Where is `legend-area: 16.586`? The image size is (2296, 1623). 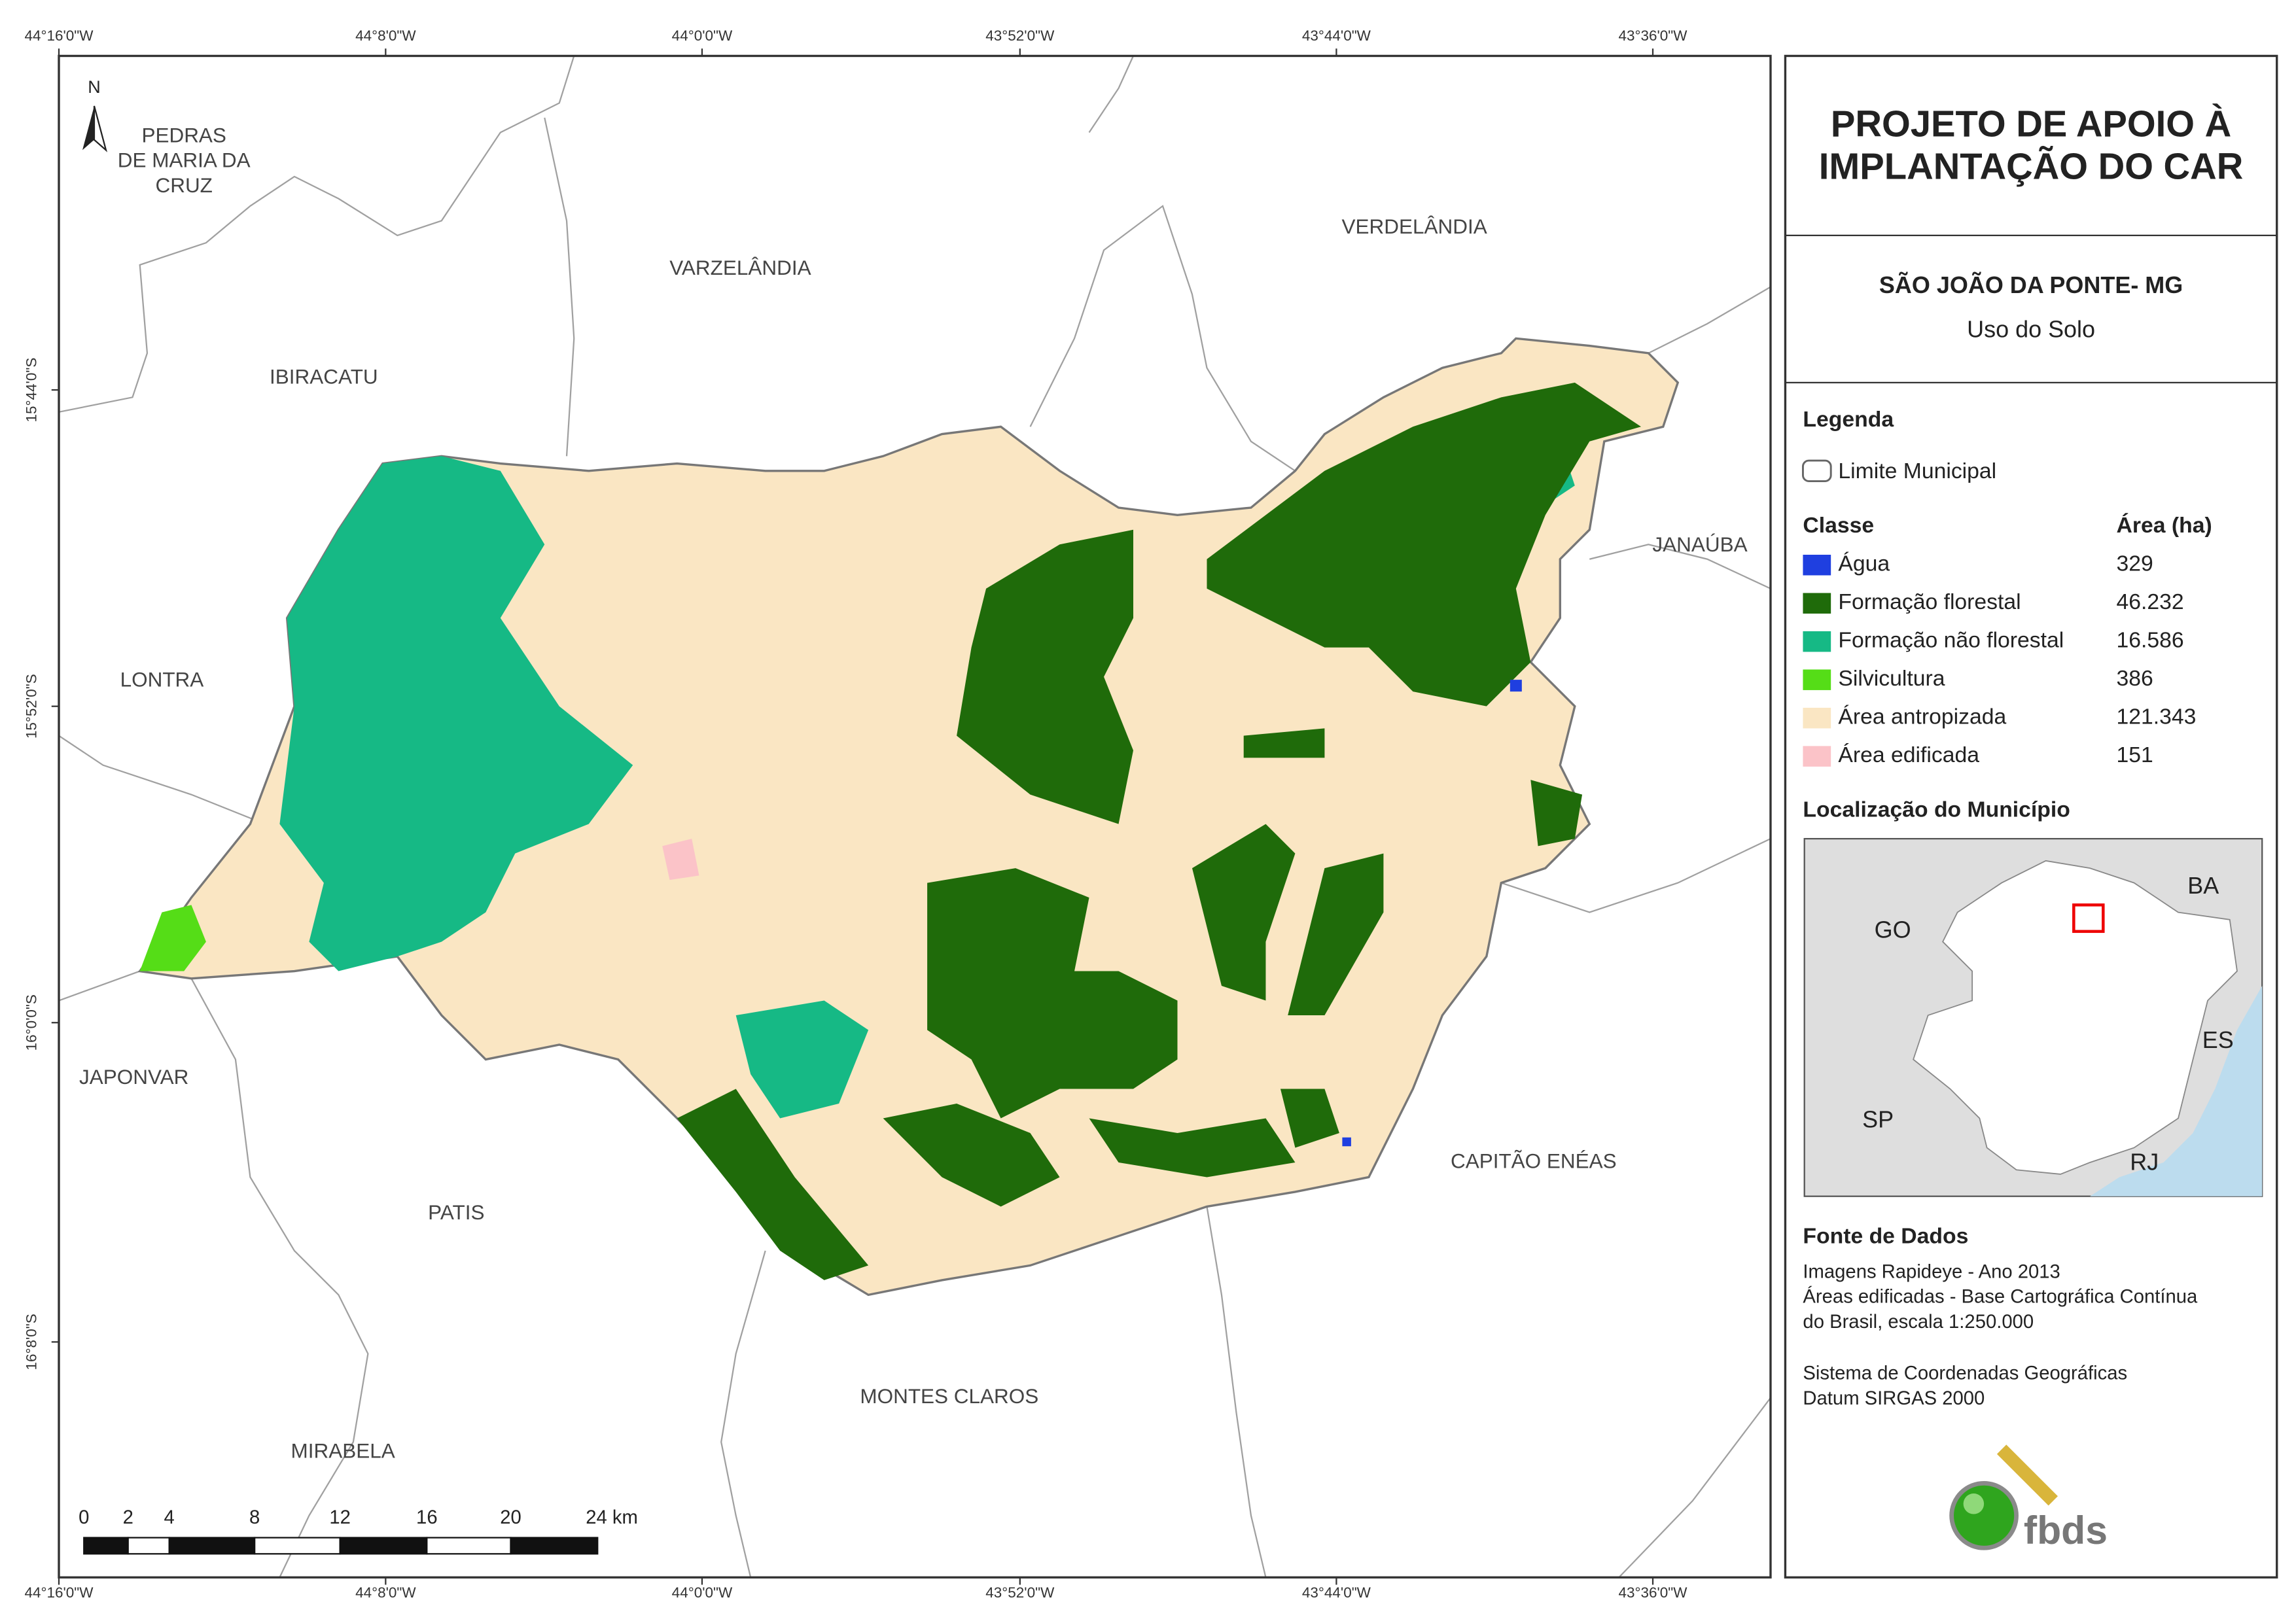 legend-area: 16.586 is located at coordinates (2150, 641).